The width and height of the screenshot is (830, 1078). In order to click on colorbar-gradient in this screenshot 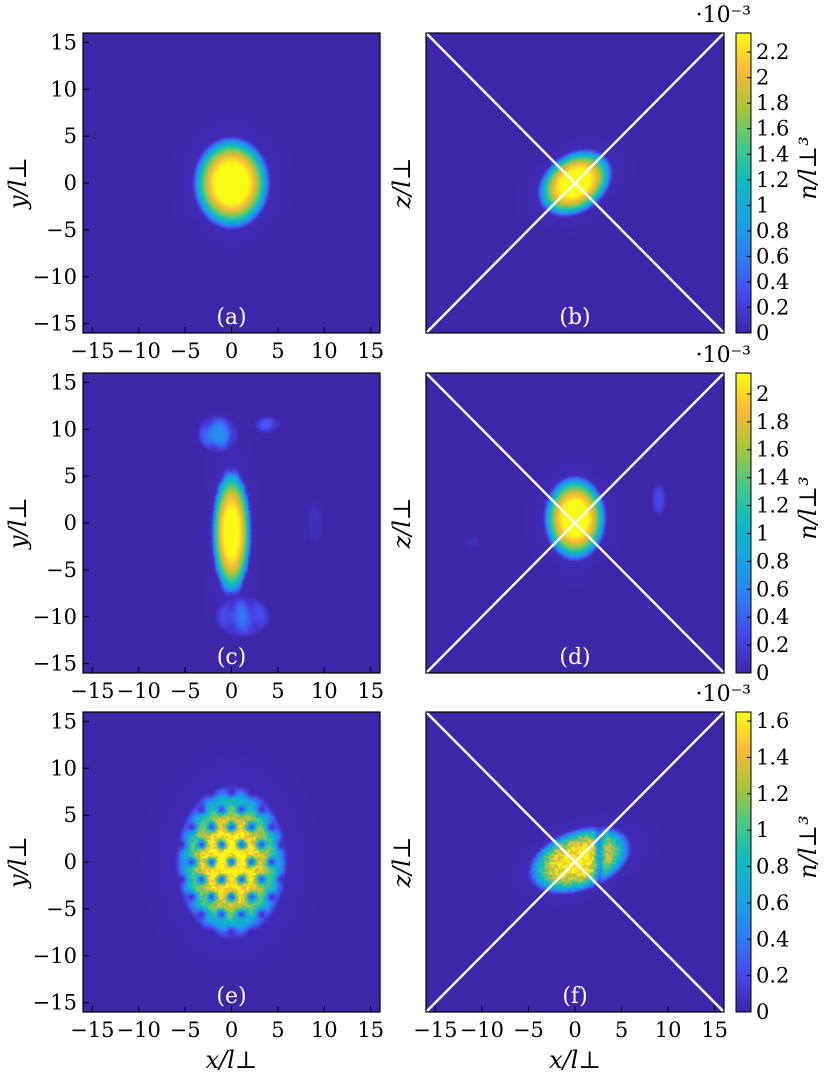, I will do `click(743, 862)`.